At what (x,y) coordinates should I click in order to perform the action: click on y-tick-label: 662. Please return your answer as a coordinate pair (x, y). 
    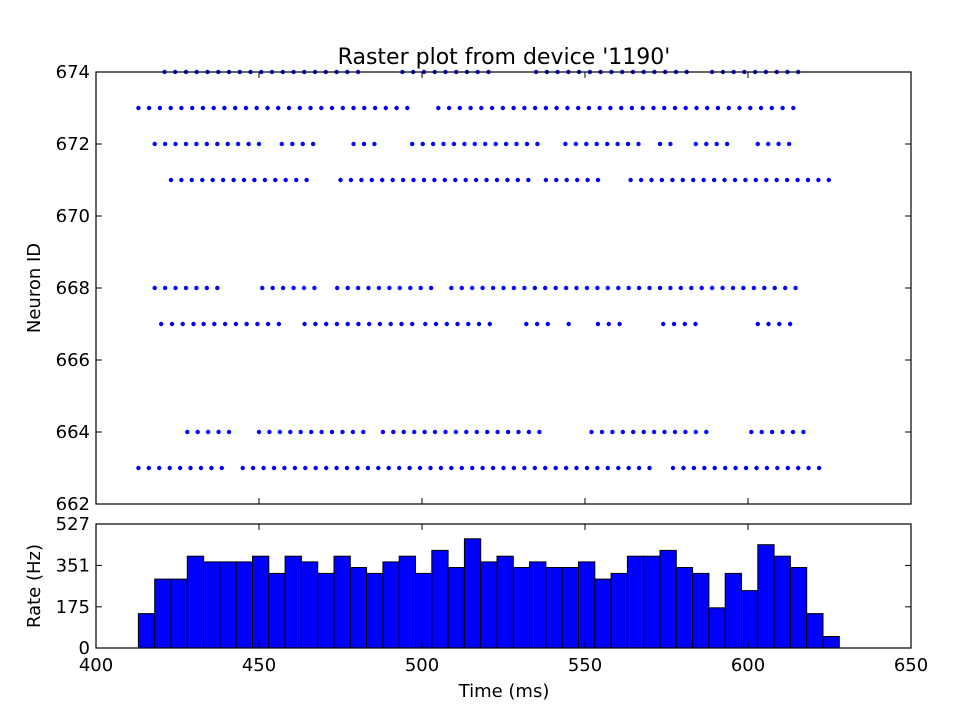
    Looking at the image, I should click on (73, 504).